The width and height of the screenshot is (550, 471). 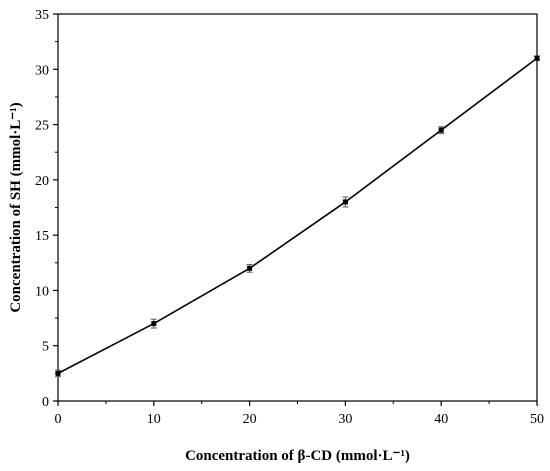 I want to click on y-tick-label: 5, so click(x=45, y=347).